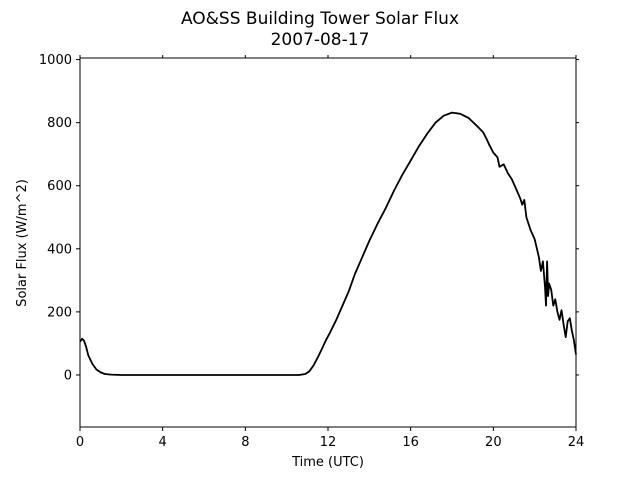 Image resolution: width=640 pixels, height=480 pixels. Describe the element at coordinates (59, 312) in the screenshot. I see `y-tick-label: 200` at that location.